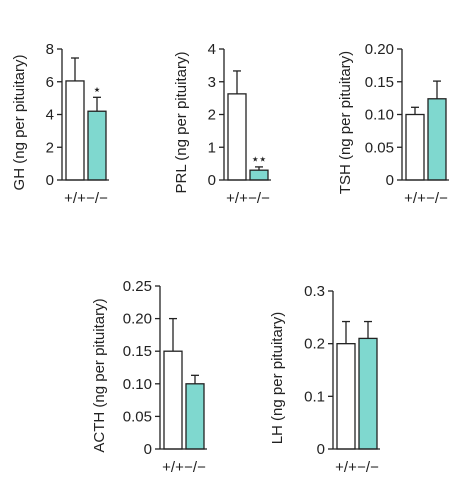 The height and width of the screenshot is (496, 476). What do you see at coordinates (97, 89) in the screenshot?
I see `significance-marker: ⋆` at bounding box center [97, 89].